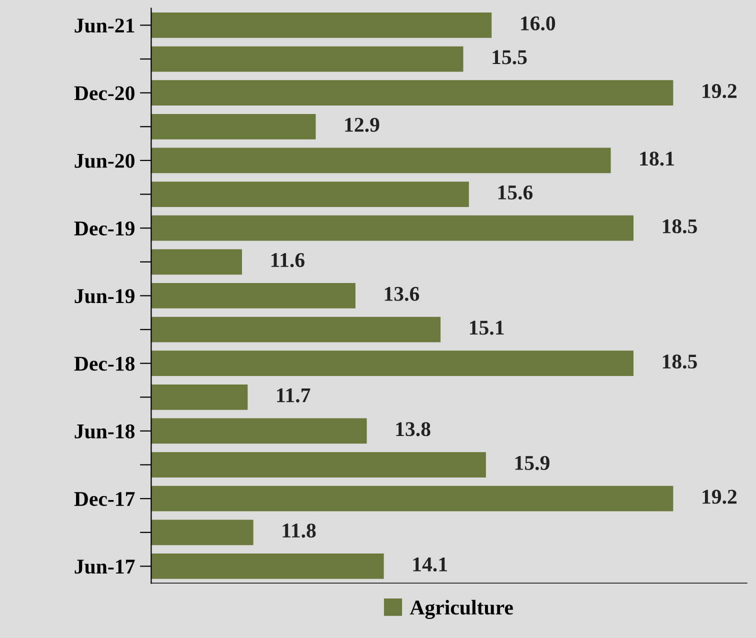  Describe the element at coordinates (104, 296) in the screenshot. I see `y-tick-label: Jun-19` at that location.